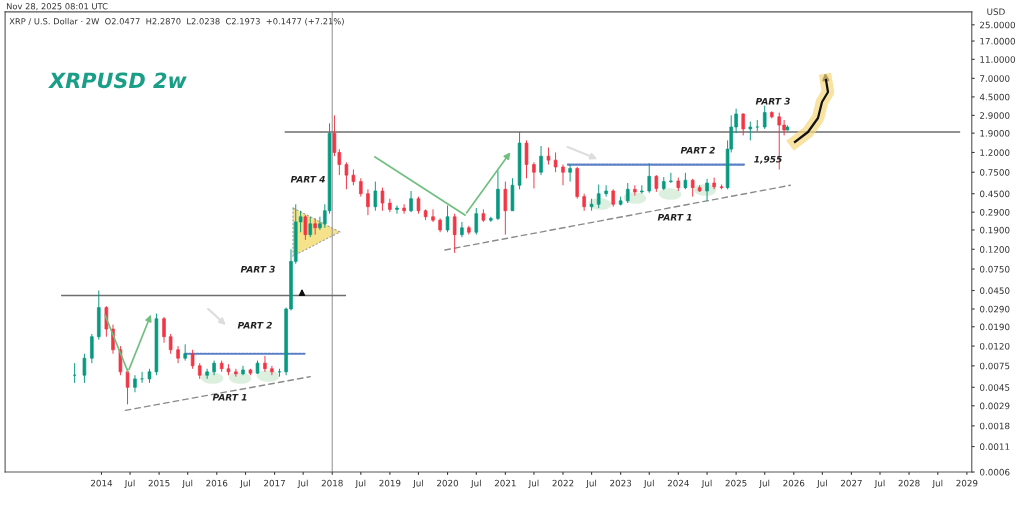  I want to click on x-tick-label: 2019, so click(390, 483).